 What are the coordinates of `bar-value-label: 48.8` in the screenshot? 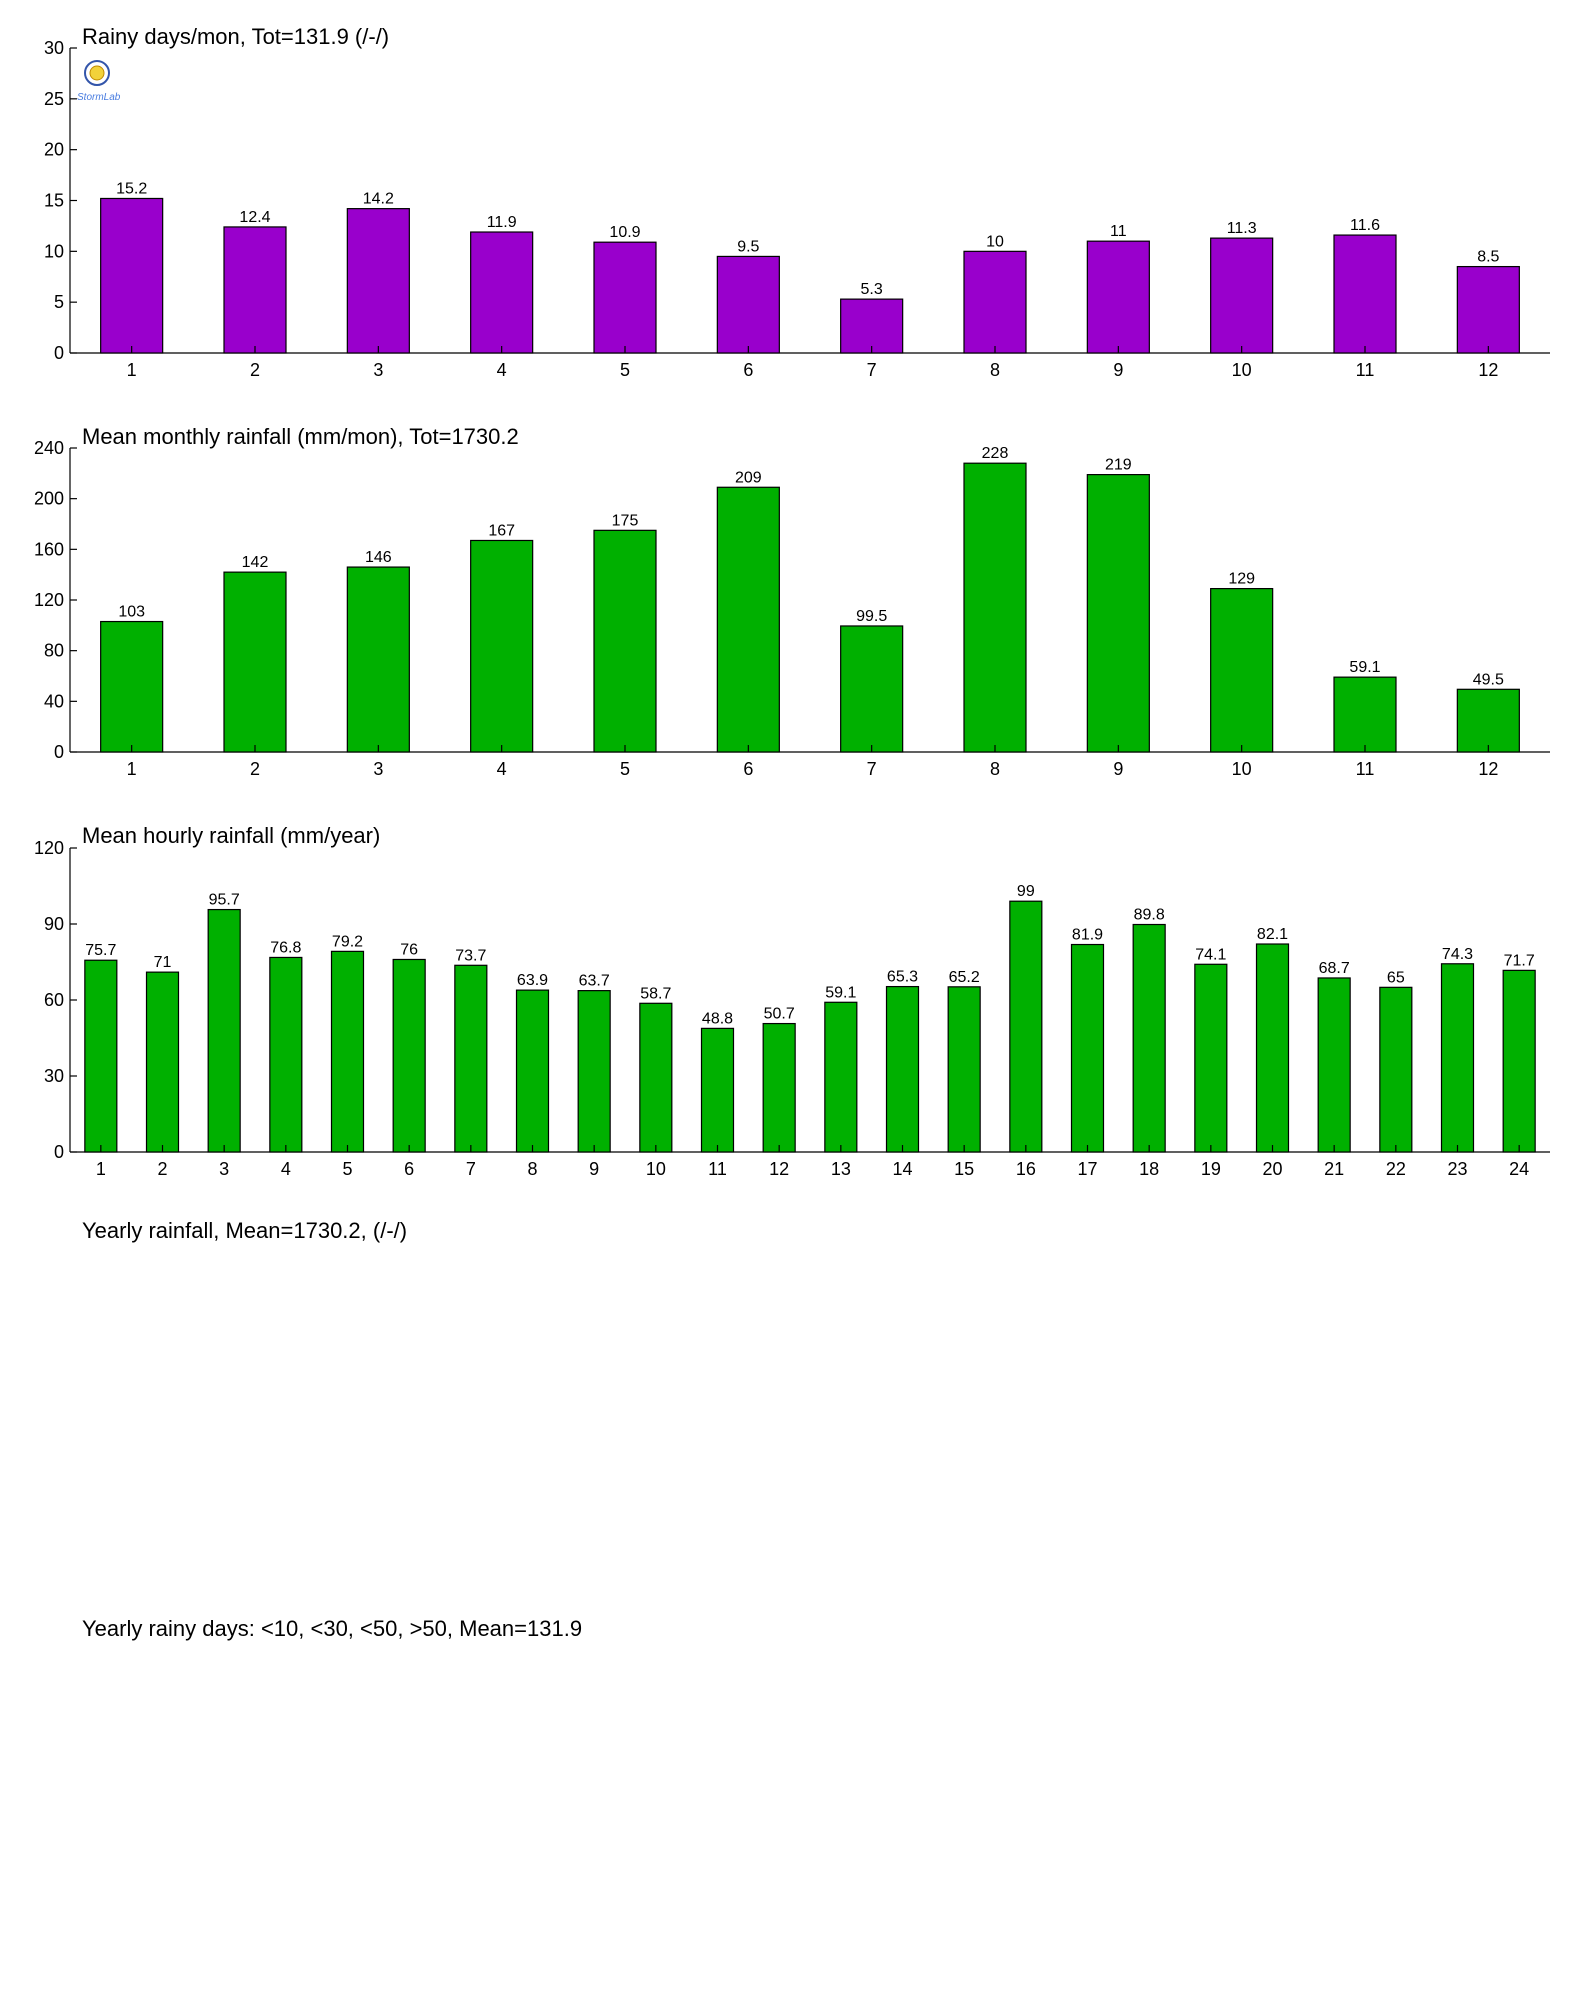 It's located at (717, 1018).